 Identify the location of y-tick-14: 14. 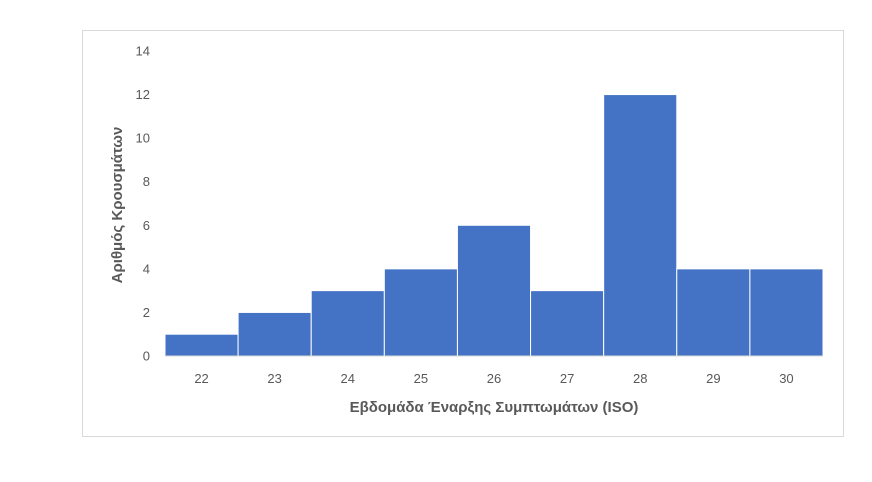
(143, 51).